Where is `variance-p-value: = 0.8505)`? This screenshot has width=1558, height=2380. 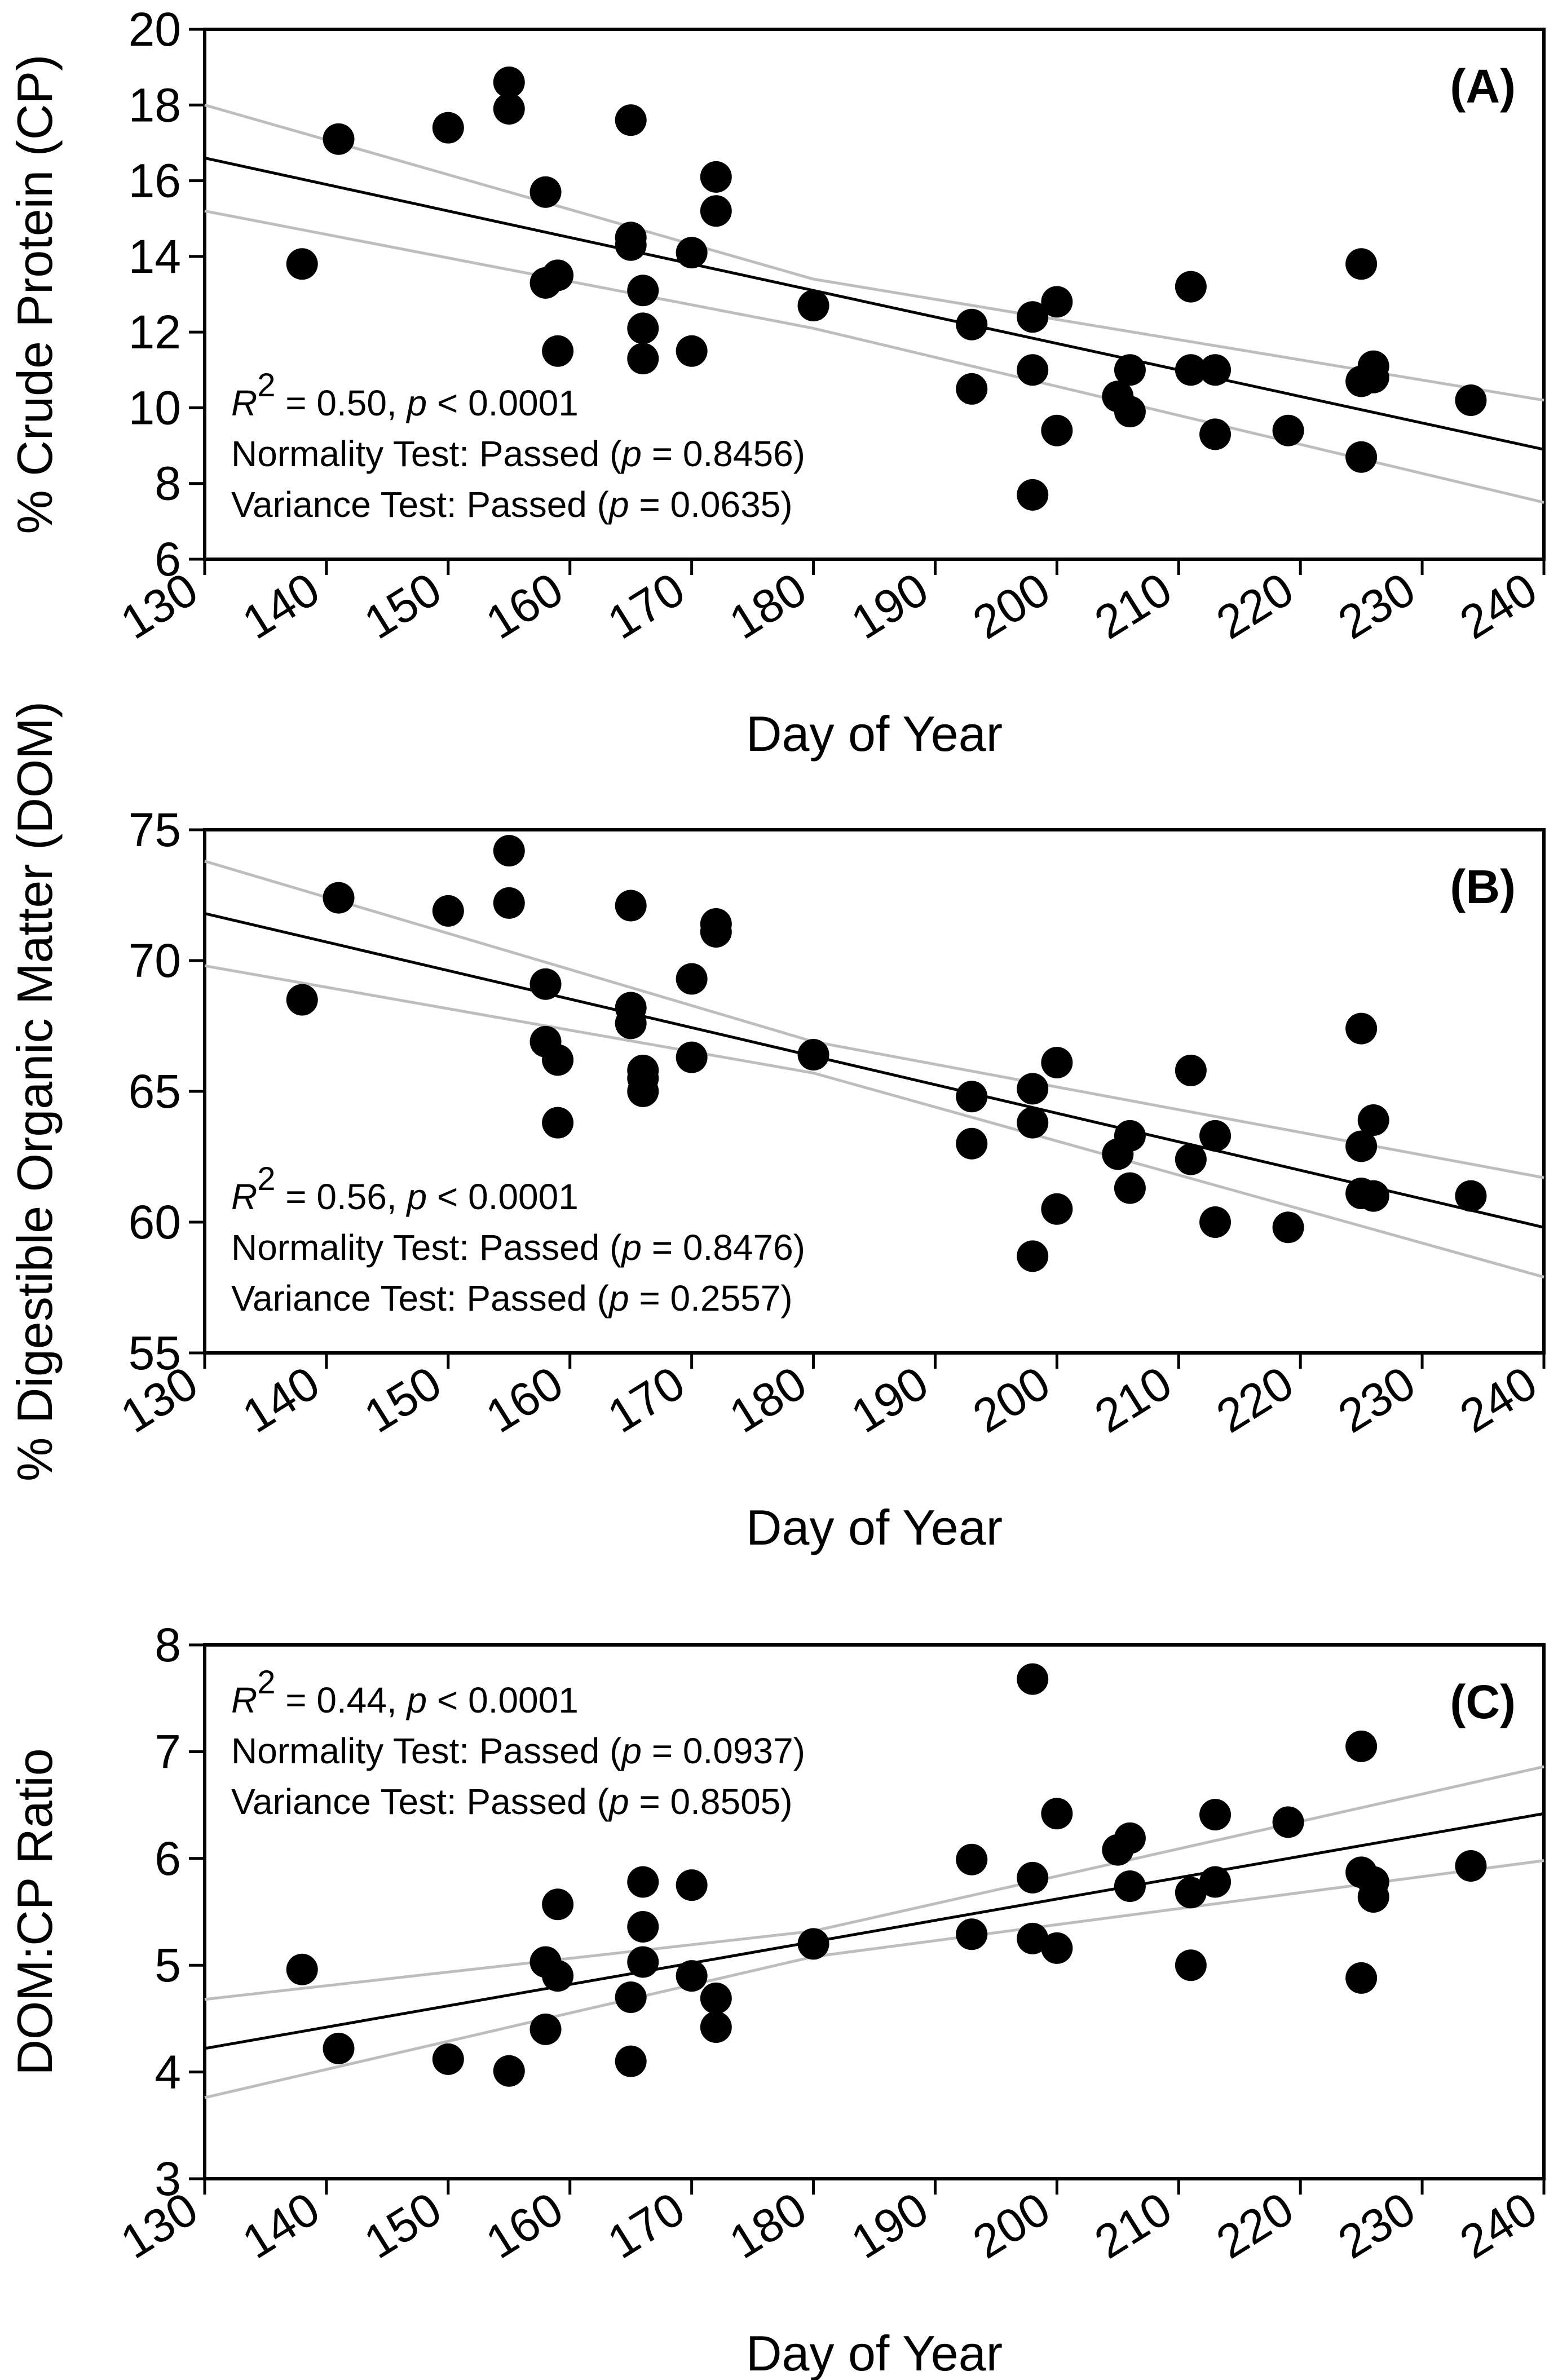 variance-p-value: = 0.8505) is located at coordinates (711, 1801).